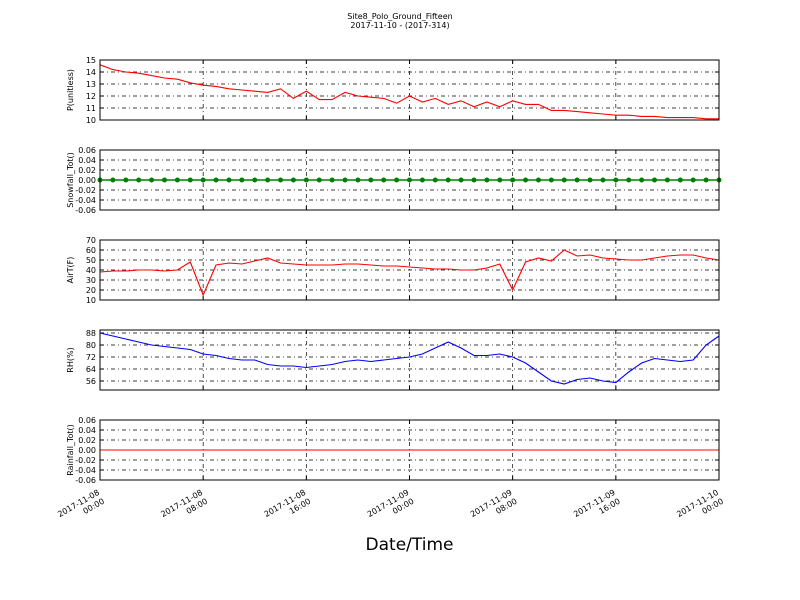 The height and width of the screenshot is (600, 800). What do you see at coordinates (91, 290) in the screenshot?
I see `y-tick-label: 20` at bounding box center [91, 290].